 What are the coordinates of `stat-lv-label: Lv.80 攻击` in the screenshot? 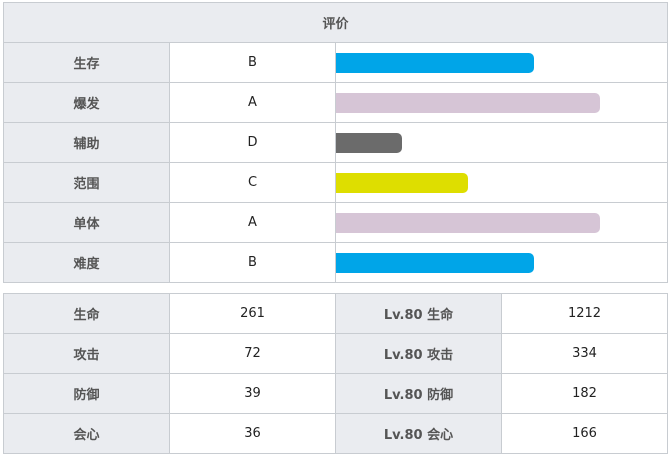 It's located at (418, 353).